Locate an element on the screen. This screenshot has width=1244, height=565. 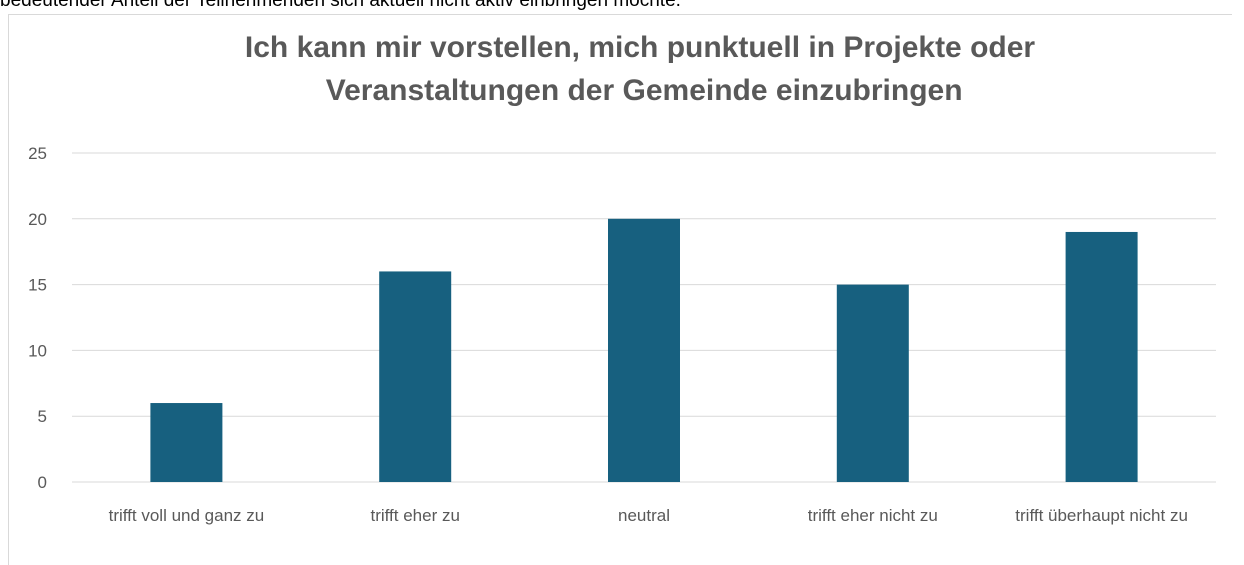
x-tick-label: trifft voll und ganz zu is located at coordinates (187, 515).